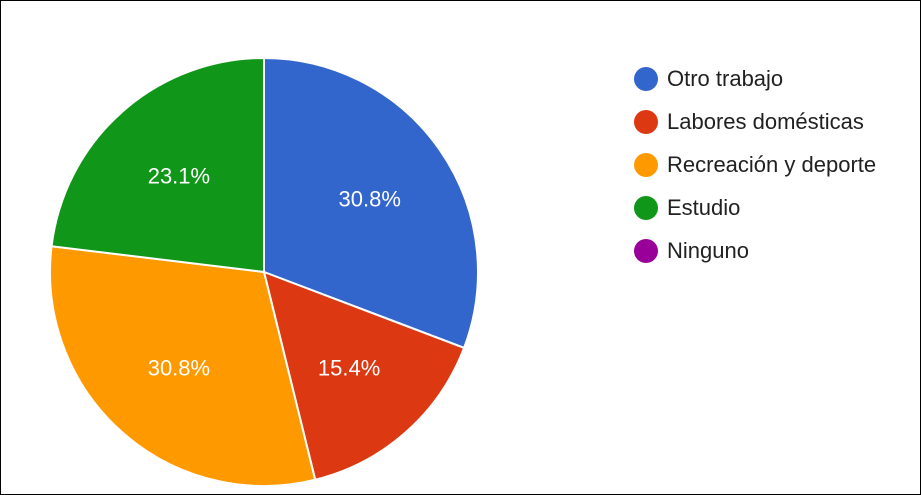 Image resolution: width=921 pixels, height=495 pixels. What do you see at coordinates (646, 121) in the screenshot?
I see `legend-swatch-labores-domesticas` at bounding box center [646, 121].